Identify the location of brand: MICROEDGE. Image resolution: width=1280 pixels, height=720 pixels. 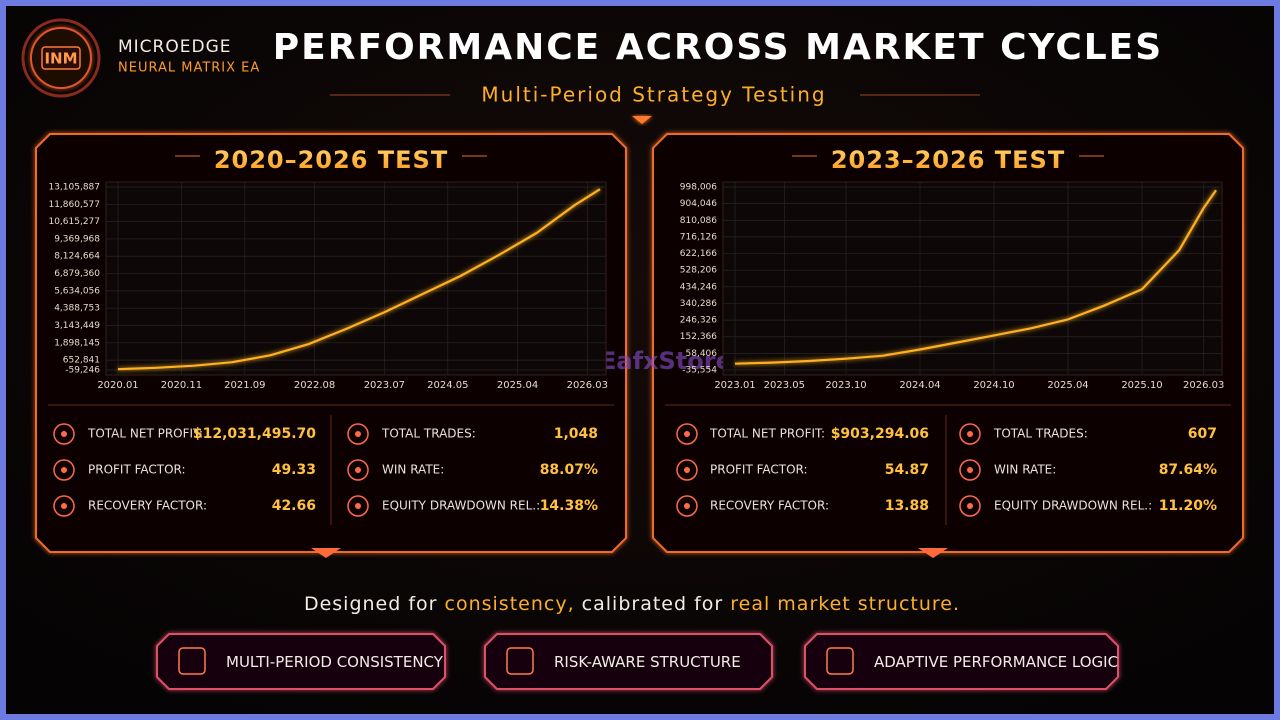
(175, 47).